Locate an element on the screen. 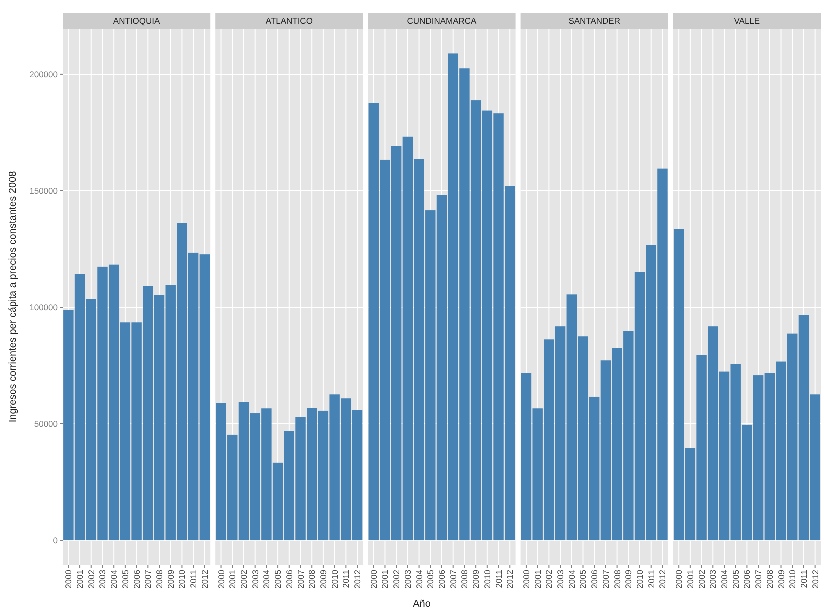  y-tick-label: 150000 is located at coordinates (44, 191).